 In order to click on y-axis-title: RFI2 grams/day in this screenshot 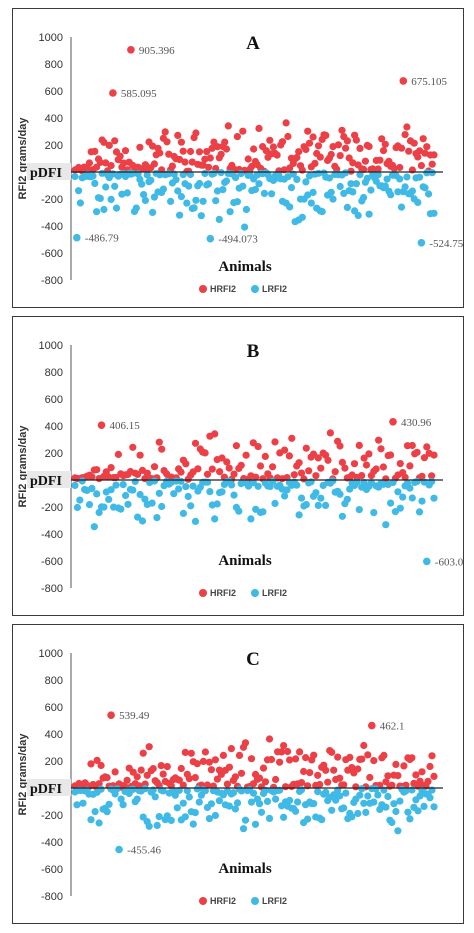, I will do `click(23, 466)`.